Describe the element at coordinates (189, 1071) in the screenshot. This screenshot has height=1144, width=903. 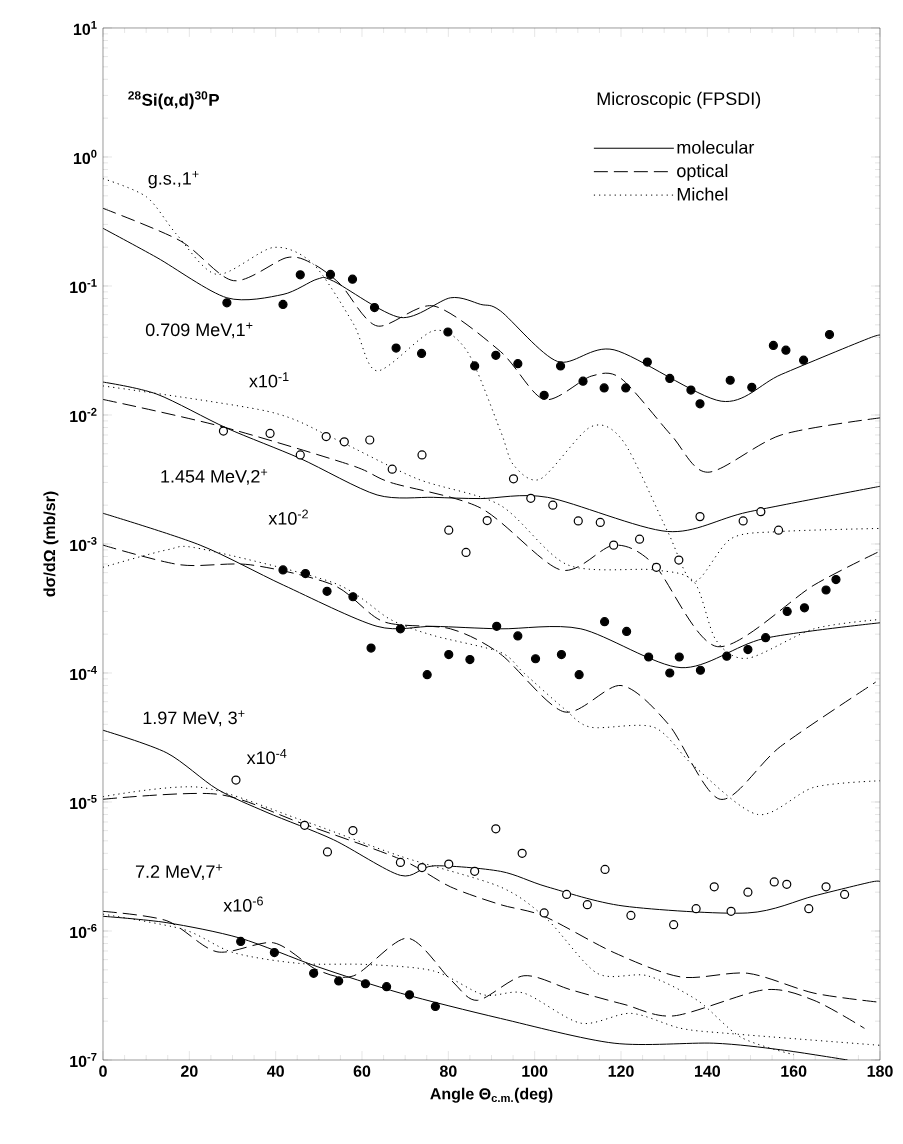
I see `x-tick-label: 20` at that location.